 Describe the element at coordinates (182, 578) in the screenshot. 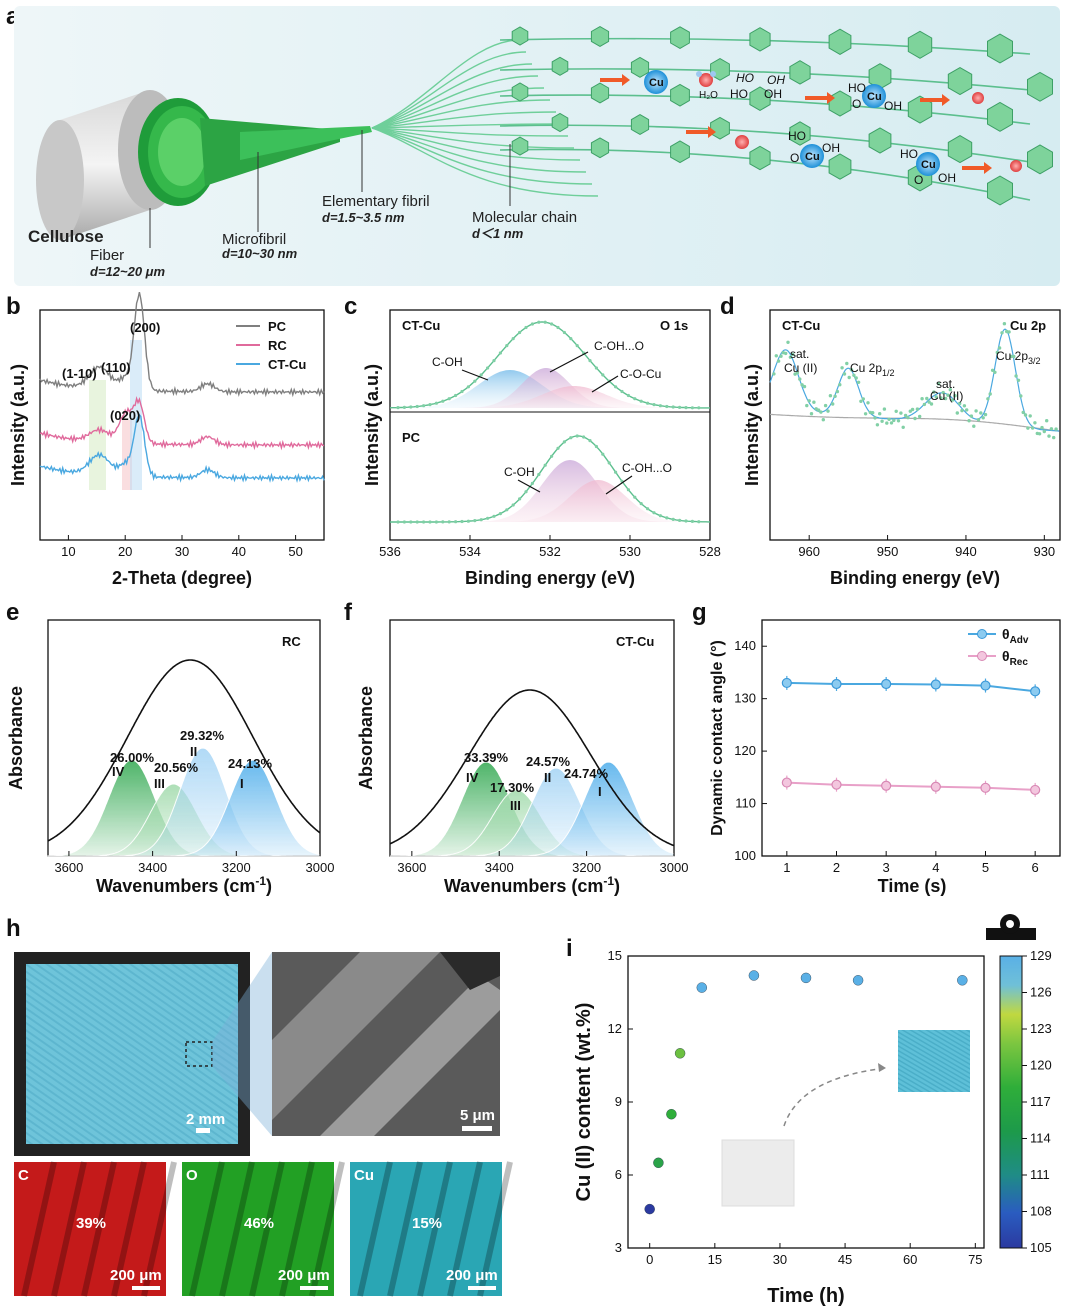

I see `panel-b-xlabel: 2-Theta (degree)` at that location.